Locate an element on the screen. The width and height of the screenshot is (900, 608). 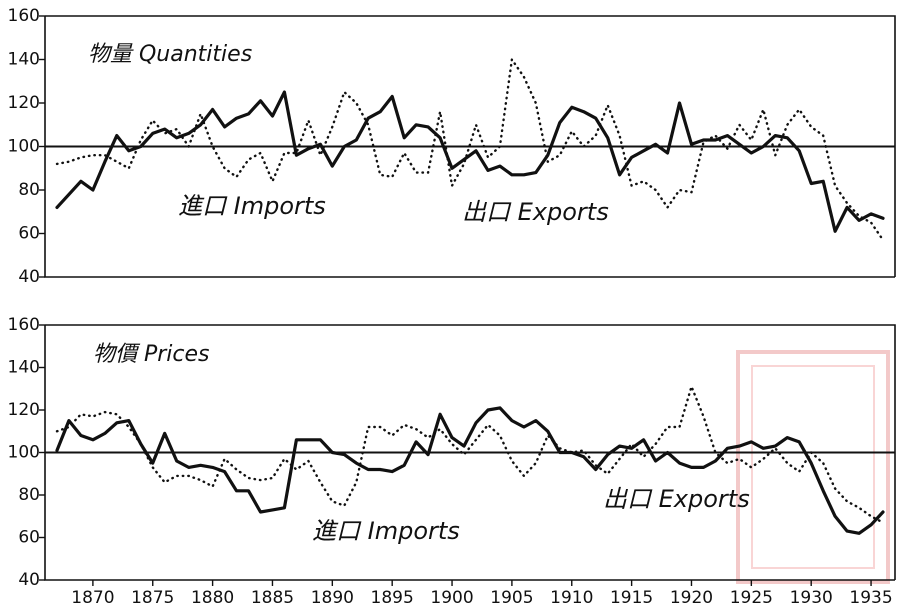
chart-title: 物價 Prices is located at coordinates (151, 354).